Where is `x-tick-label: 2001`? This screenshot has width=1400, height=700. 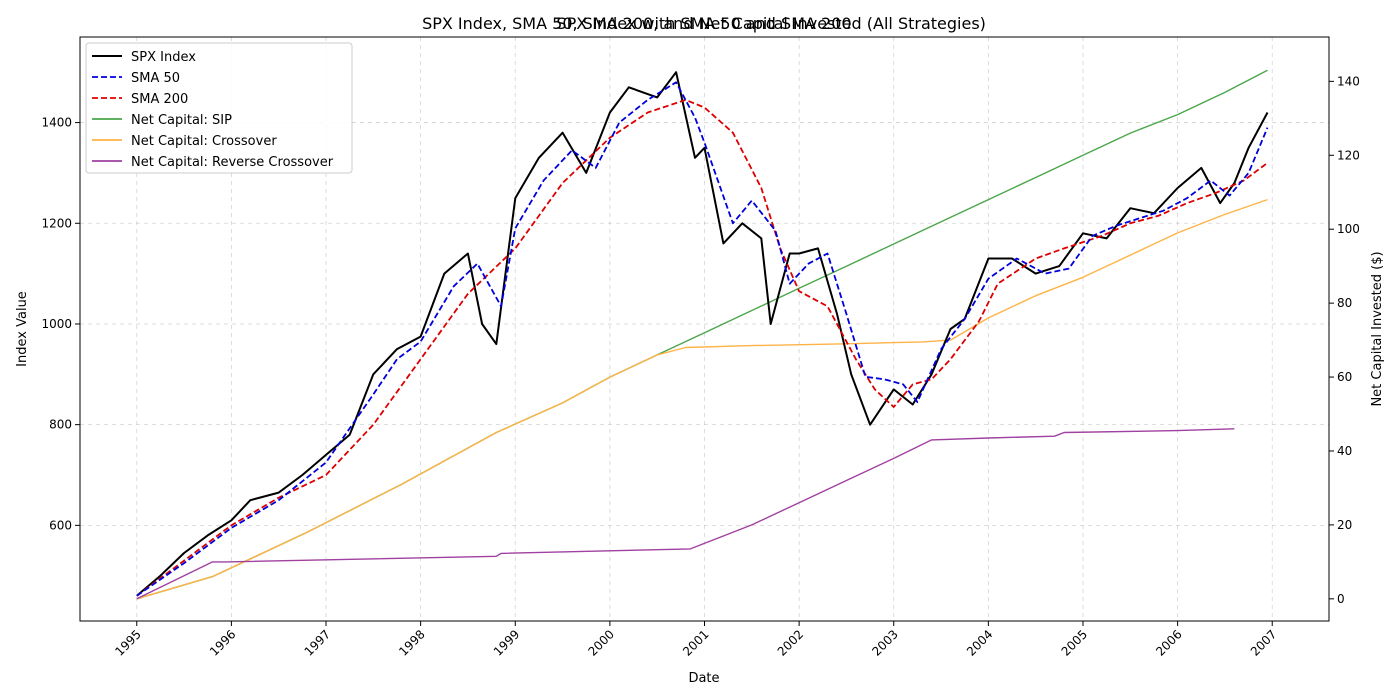
x-tick-label: 2001 is located at coordinates (695, 642).